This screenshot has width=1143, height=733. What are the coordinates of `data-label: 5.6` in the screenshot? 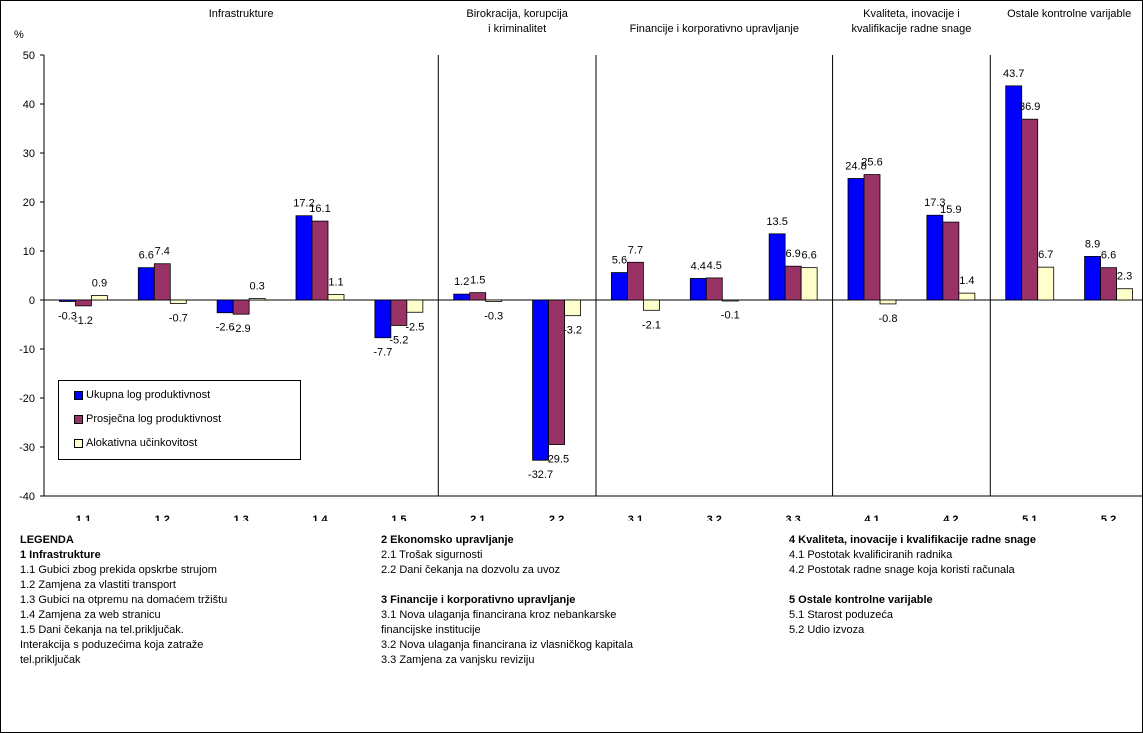 It's located at (619, 261).